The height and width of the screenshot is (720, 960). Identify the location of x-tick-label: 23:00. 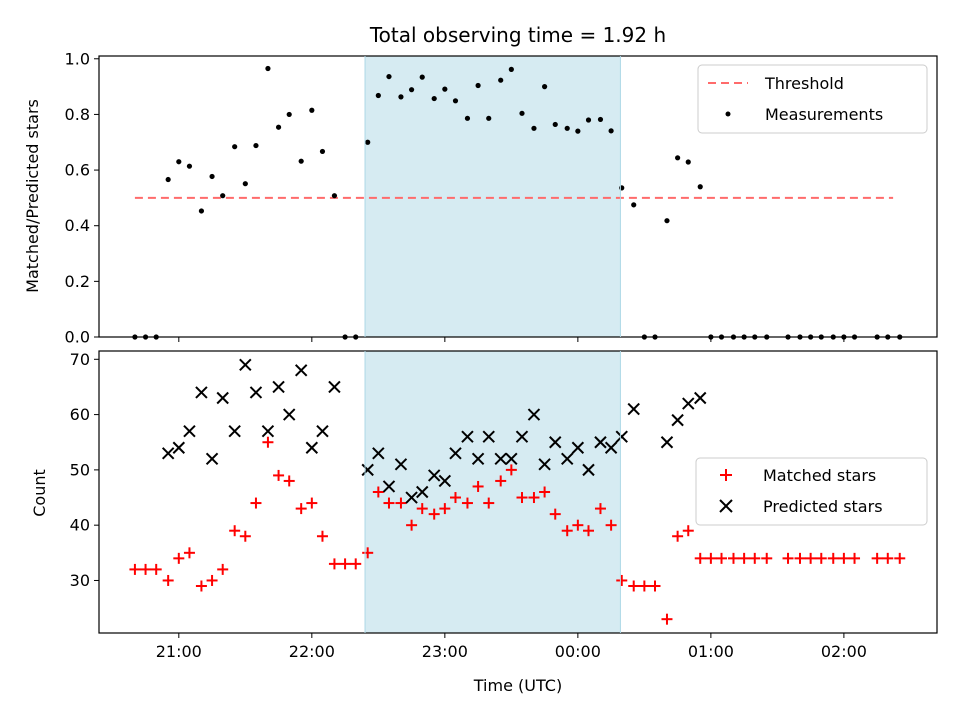
(445, 651).